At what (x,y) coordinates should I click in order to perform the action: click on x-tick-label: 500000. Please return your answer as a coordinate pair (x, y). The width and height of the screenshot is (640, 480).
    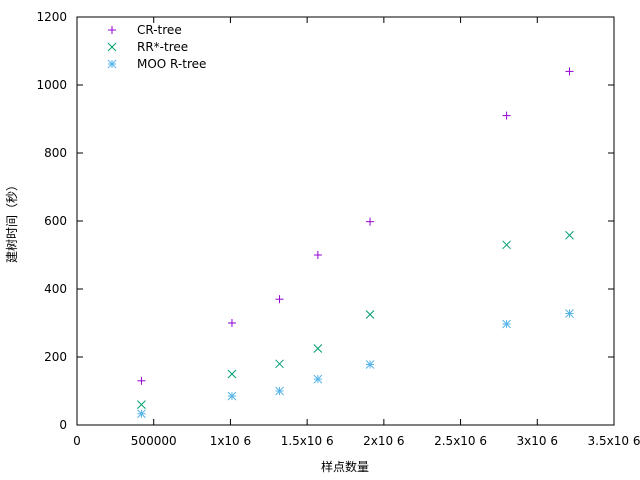
    Looking at the image, I should click on (154, 441).